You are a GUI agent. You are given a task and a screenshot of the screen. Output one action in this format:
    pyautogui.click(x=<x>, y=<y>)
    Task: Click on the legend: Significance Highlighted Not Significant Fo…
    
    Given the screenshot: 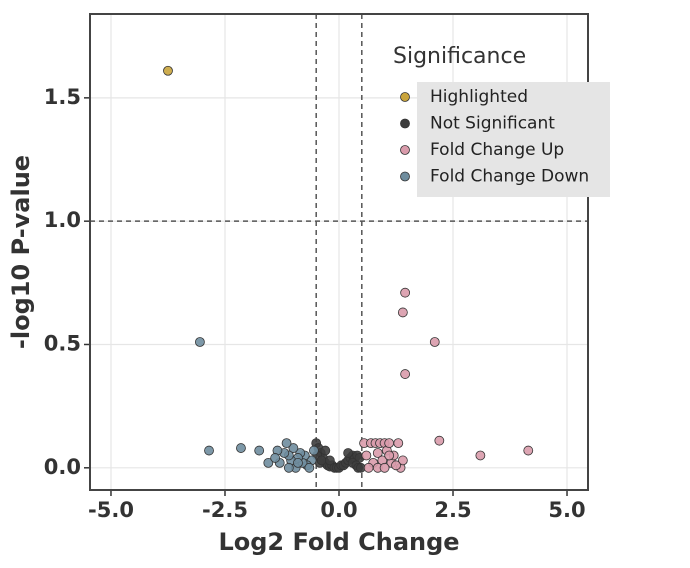 What is the action you would take?
    pyautogui.click(x=501, y=120)
    